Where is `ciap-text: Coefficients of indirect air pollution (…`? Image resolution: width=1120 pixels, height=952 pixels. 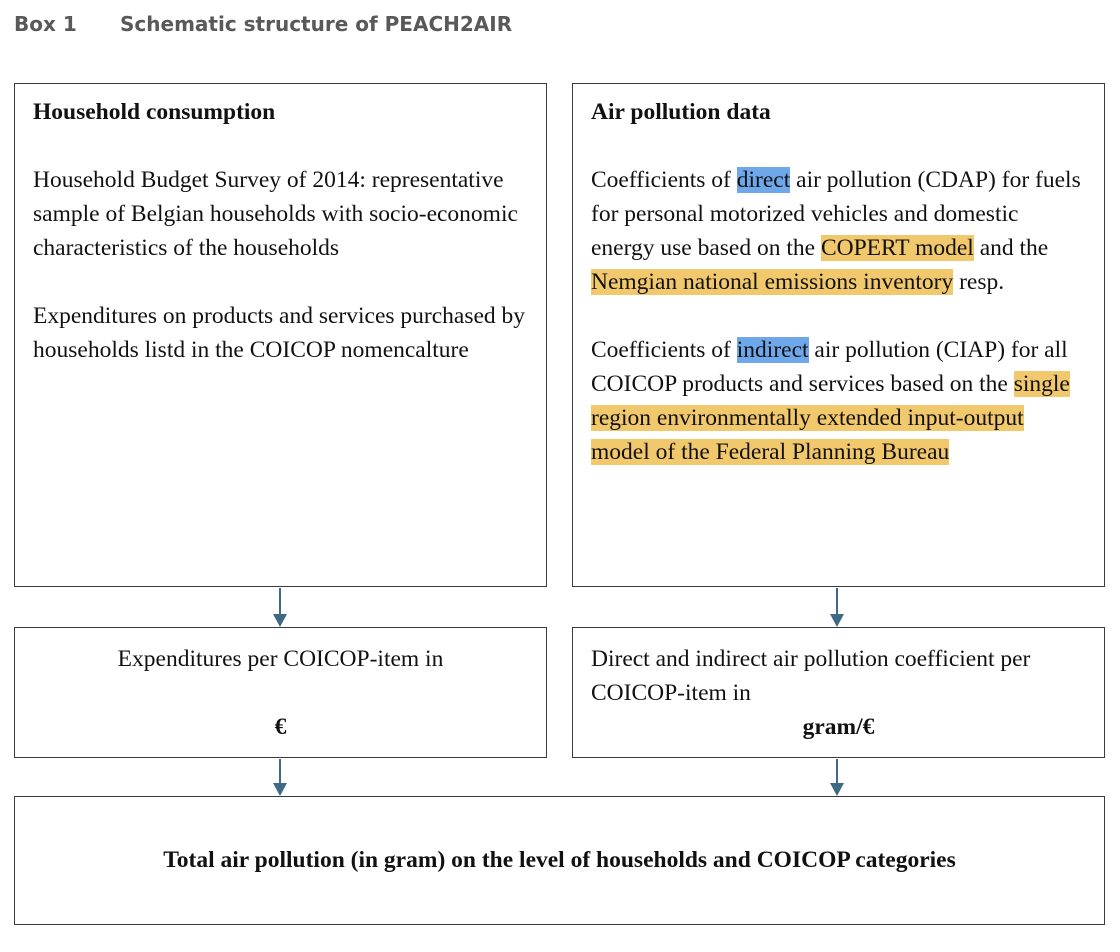 ciap-text: Coefficients of indirect air pollution (… is located at coordinates (830, 401).